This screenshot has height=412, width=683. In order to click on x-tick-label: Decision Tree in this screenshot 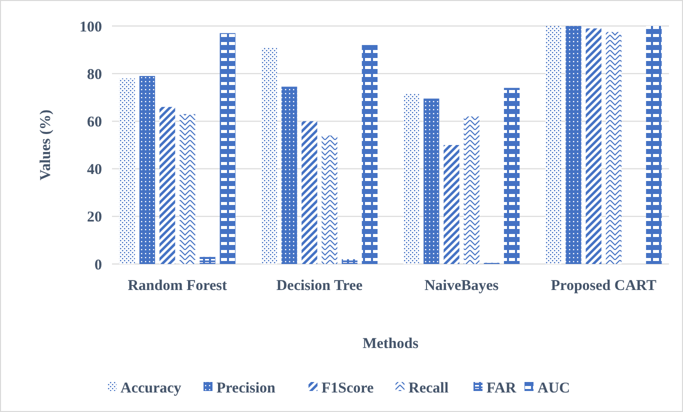, I will do `click(319, 286)`.